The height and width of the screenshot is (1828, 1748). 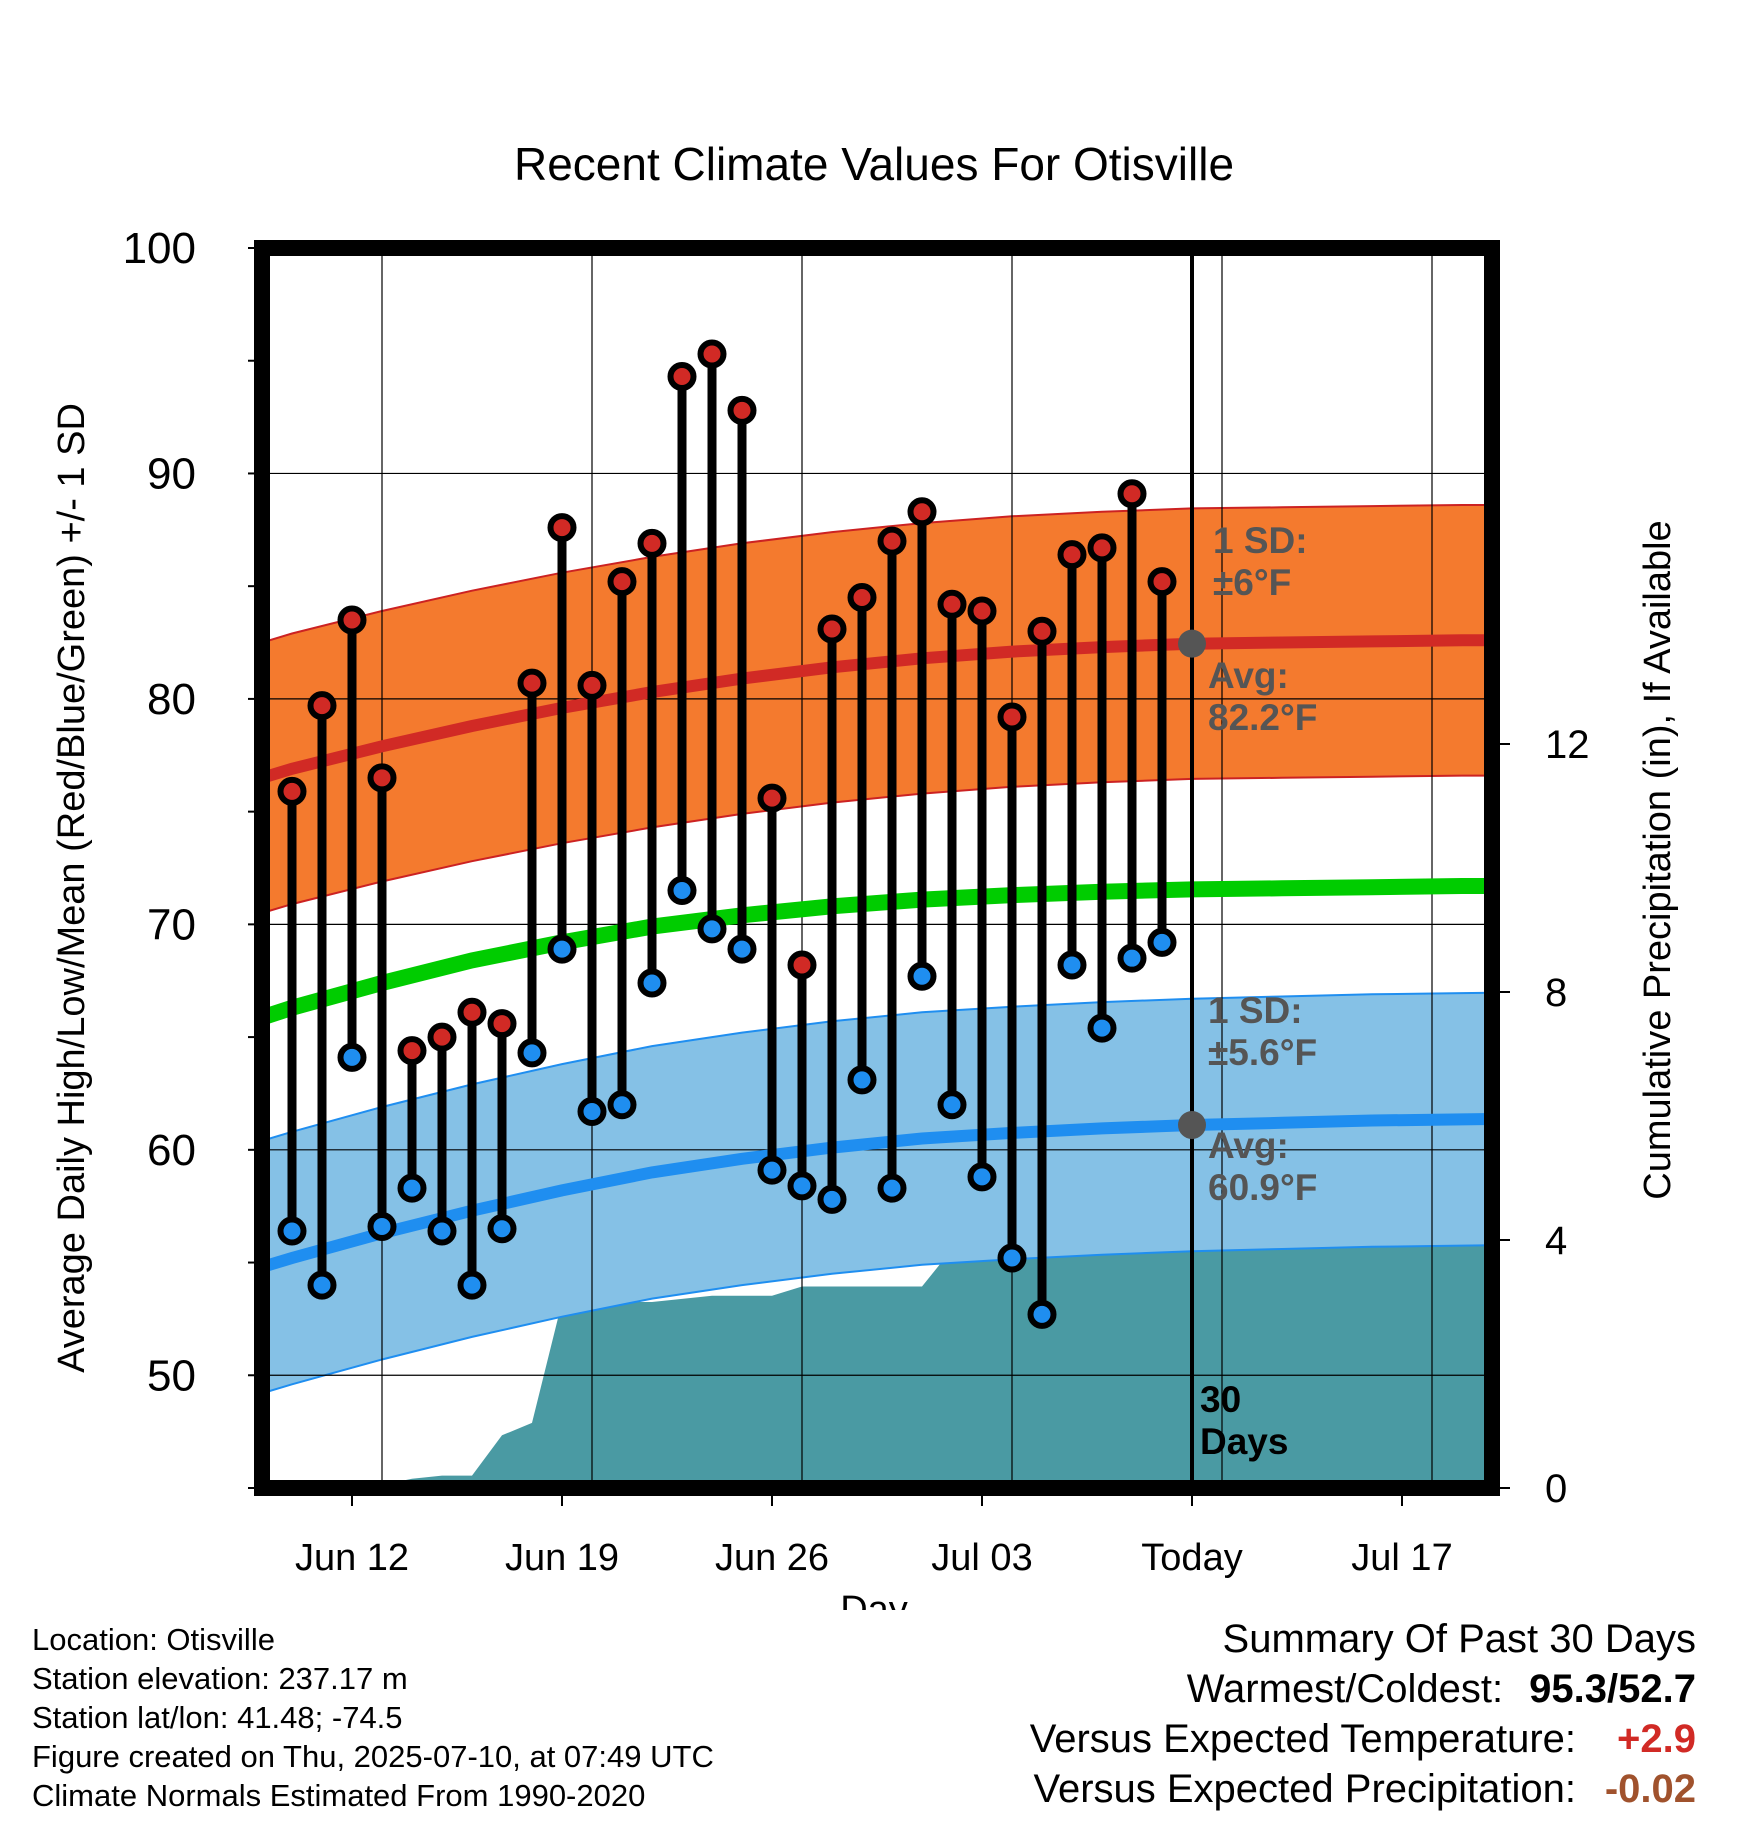 I want to click on warmest-coldest-row: Warmest/Coldest: 95.3/52.7, so click(x=1363, y=1689).